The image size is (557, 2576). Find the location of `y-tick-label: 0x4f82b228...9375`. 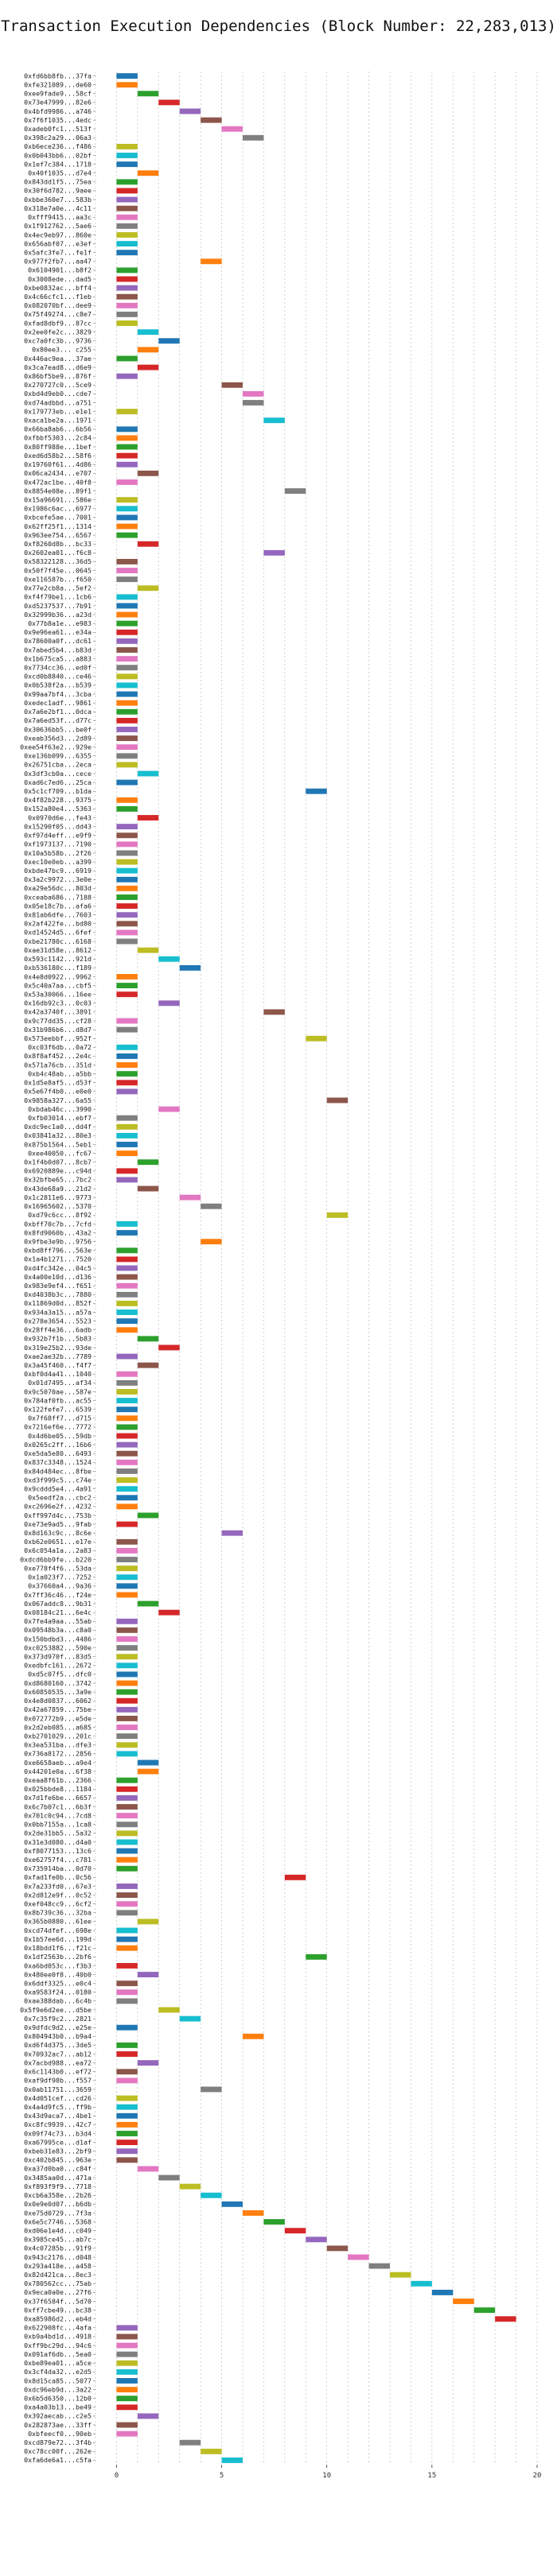

y-tick-label: 0x4f82b228...9375 is located at coordinates (58, 800).